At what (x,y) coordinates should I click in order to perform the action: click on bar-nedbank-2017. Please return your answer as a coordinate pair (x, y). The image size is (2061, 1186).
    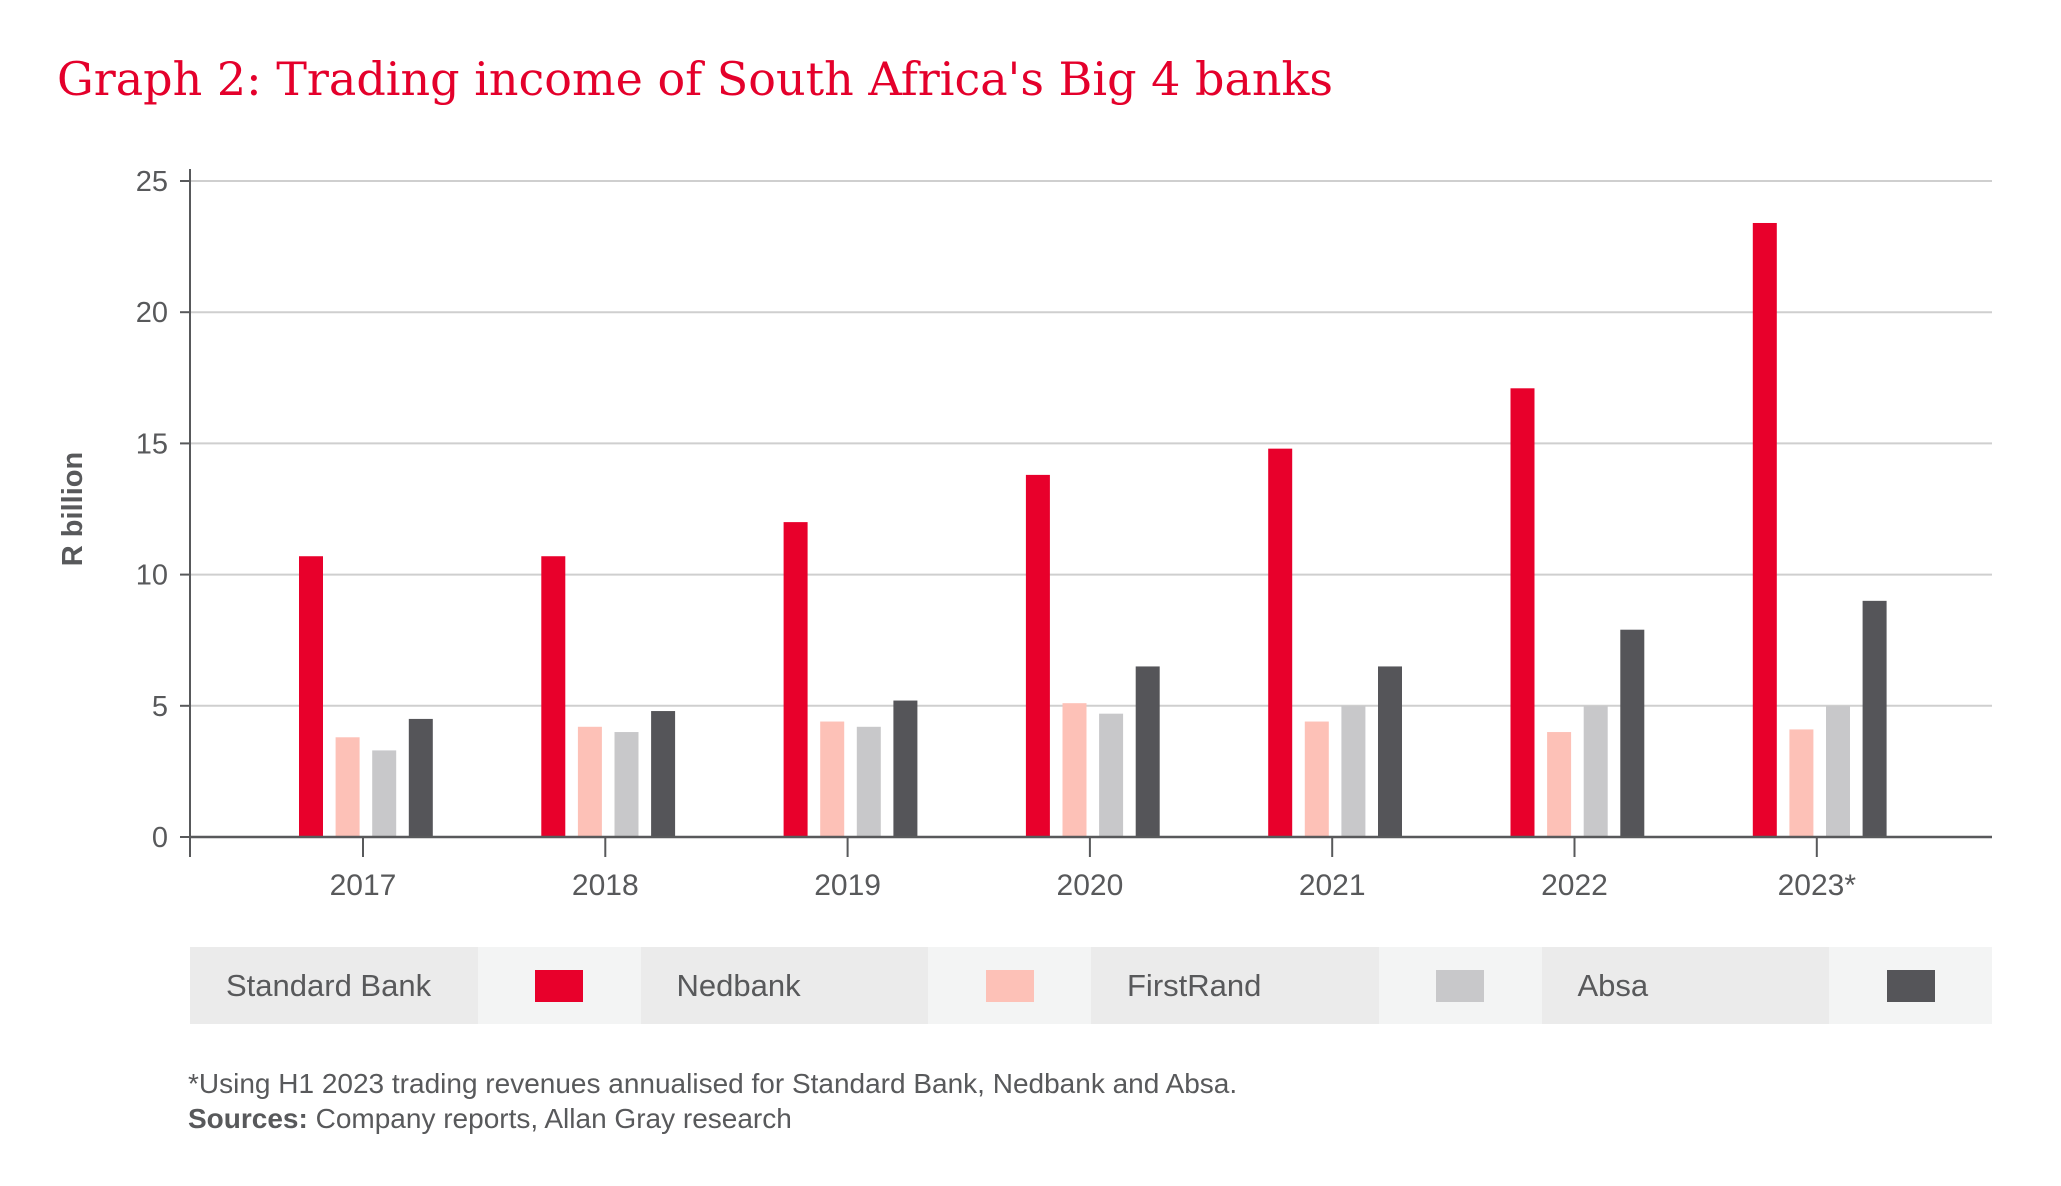
    Looking at the image, I should click on (347, 787).